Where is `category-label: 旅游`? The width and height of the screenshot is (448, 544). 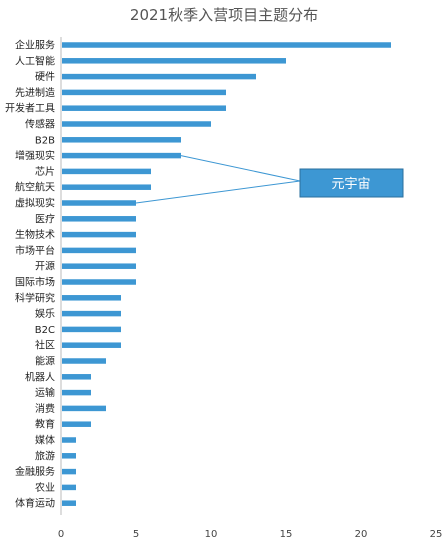
category-label: 旅游 is located at coordinates (45, 455).